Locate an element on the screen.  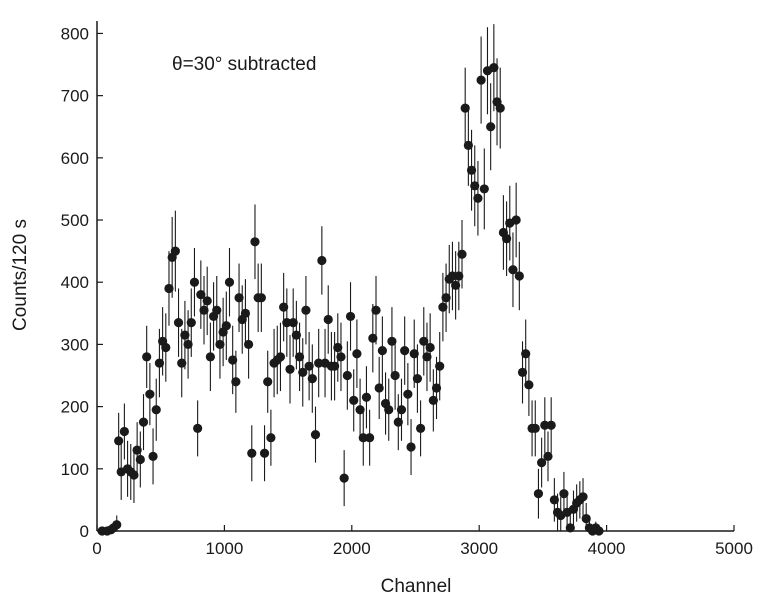
x-tick-label: 0 is located at coordinates (96, 548).